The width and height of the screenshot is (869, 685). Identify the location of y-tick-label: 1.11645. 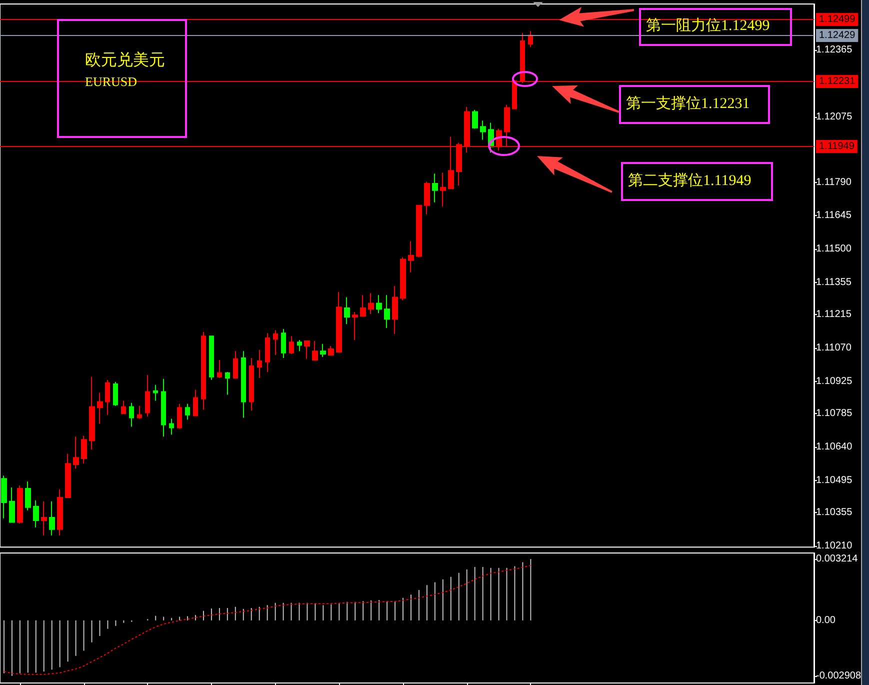
(834, 216).